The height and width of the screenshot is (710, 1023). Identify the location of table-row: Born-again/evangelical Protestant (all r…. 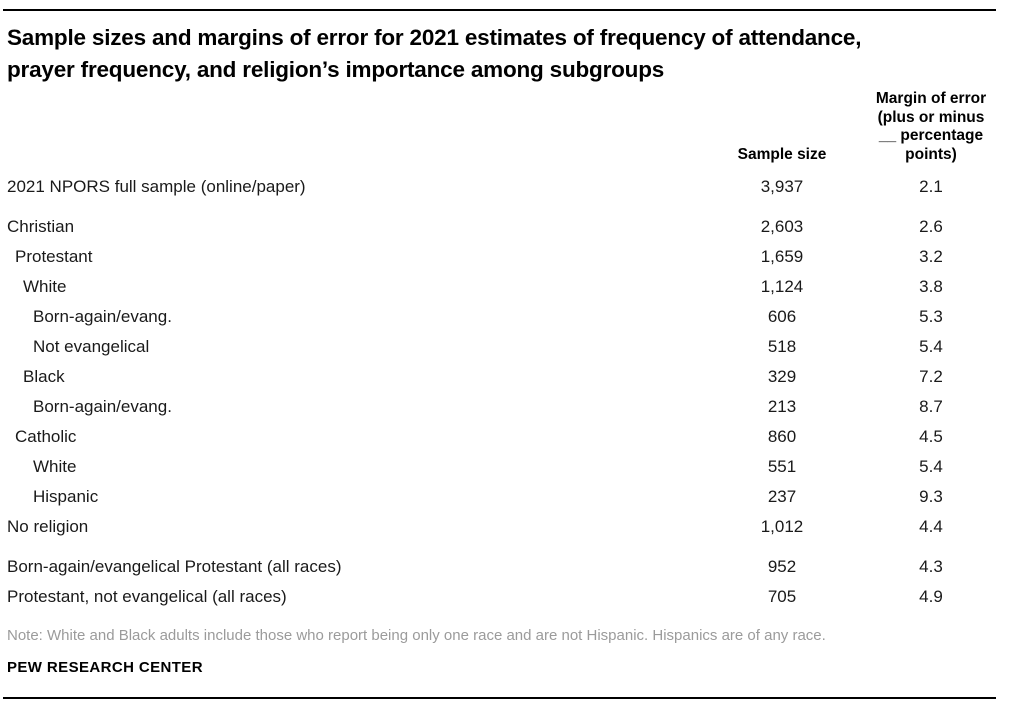
(511, 567).